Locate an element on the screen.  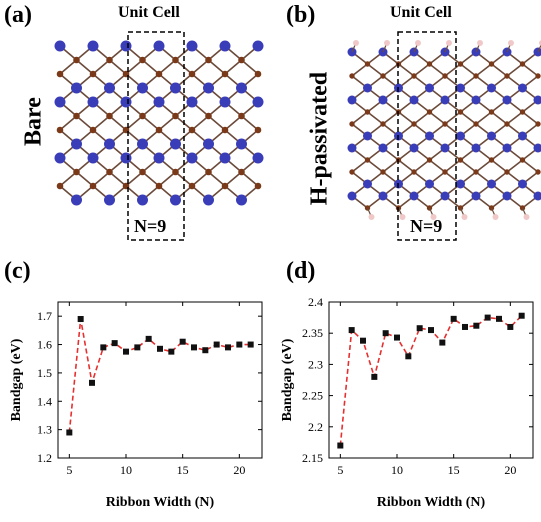
y-tick-label: 2.2 is located at coordinates (315, 427).